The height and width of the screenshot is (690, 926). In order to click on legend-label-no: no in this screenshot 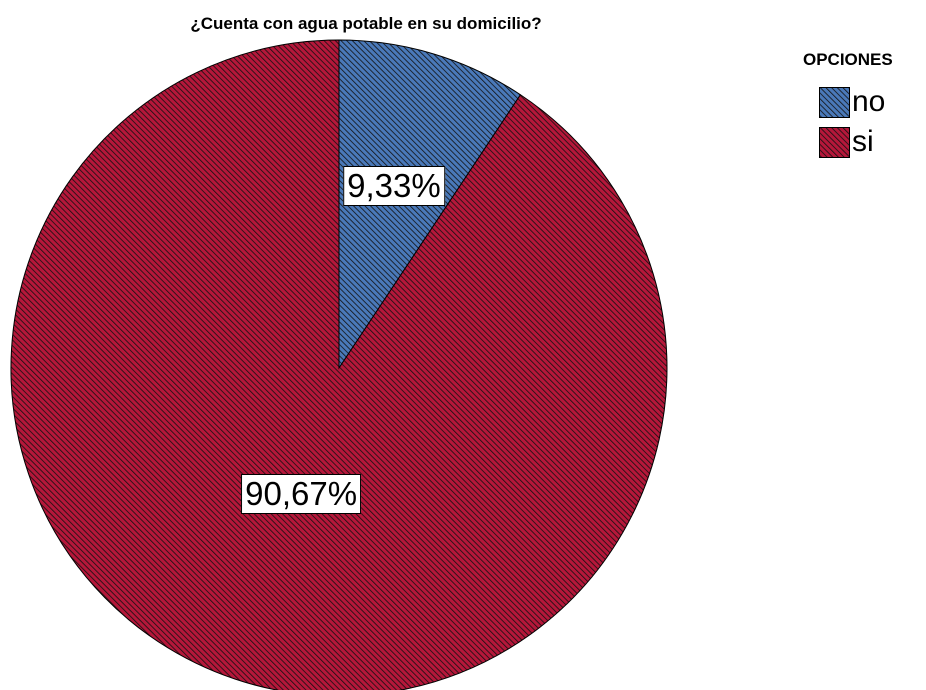, I will do `click(869, 101)`.